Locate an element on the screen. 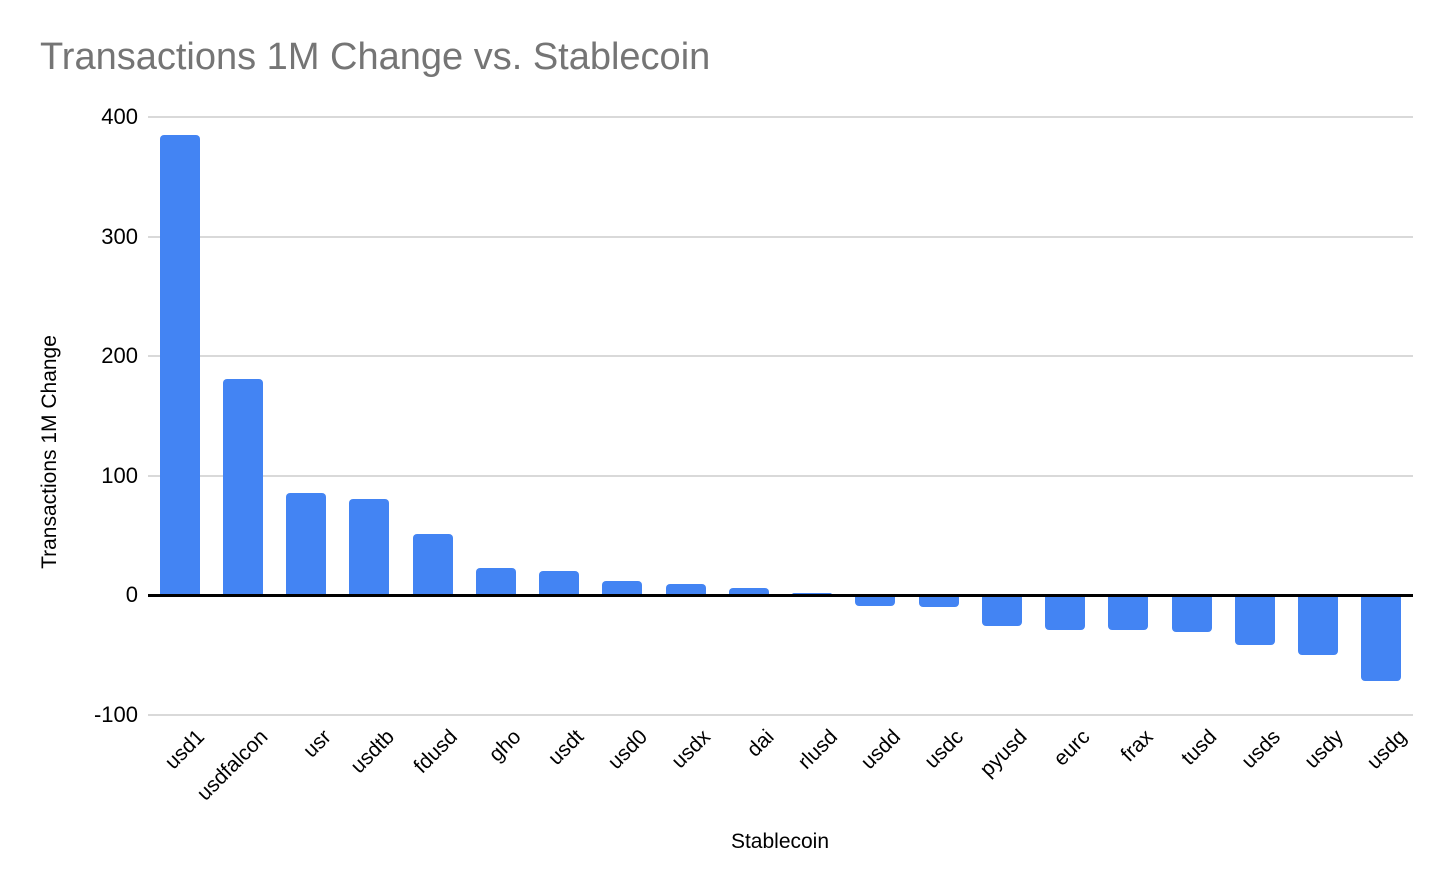  x-tick-label-usdc: usdc is located at coordinates (944, 749).